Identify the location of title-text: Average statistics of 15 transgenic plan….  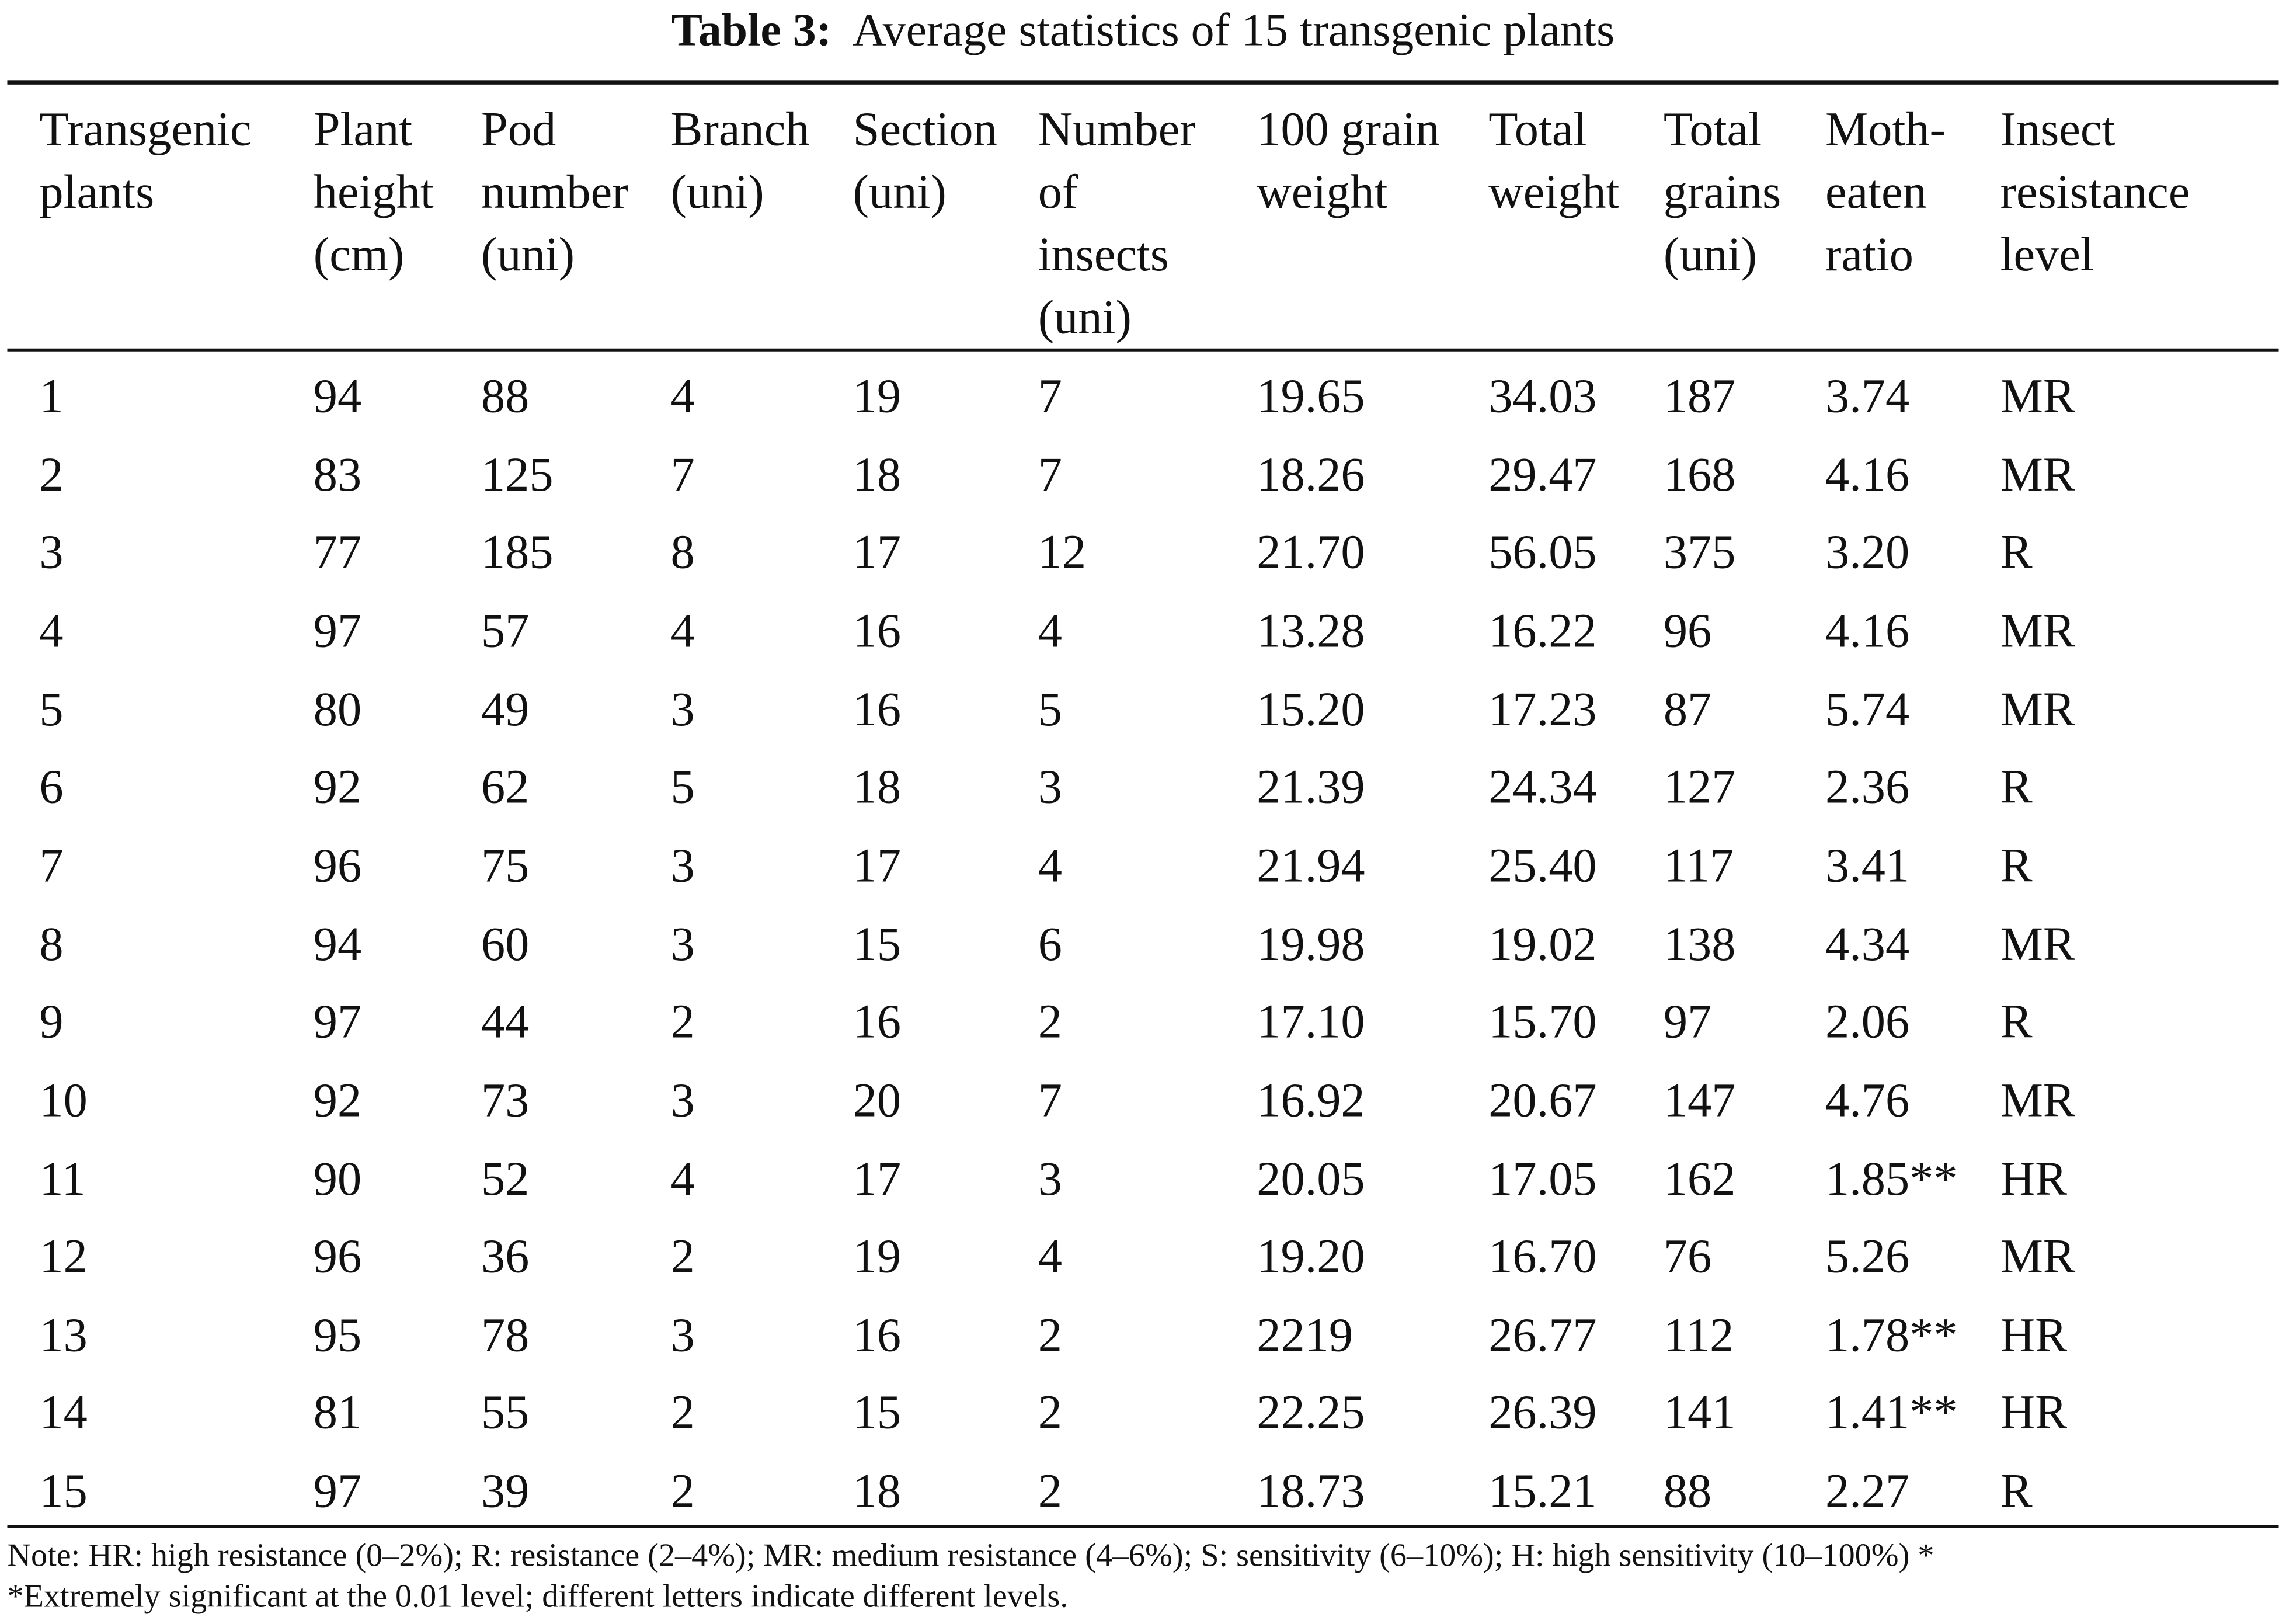
(1234, 29).